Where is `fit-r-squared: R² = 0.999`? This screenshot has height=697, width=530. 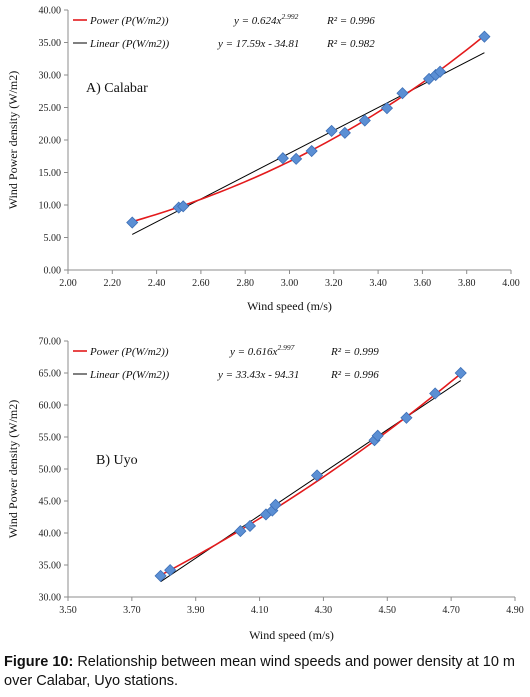 fit-r-squared: R² = 0.999 is located at coordinates (354, 352).